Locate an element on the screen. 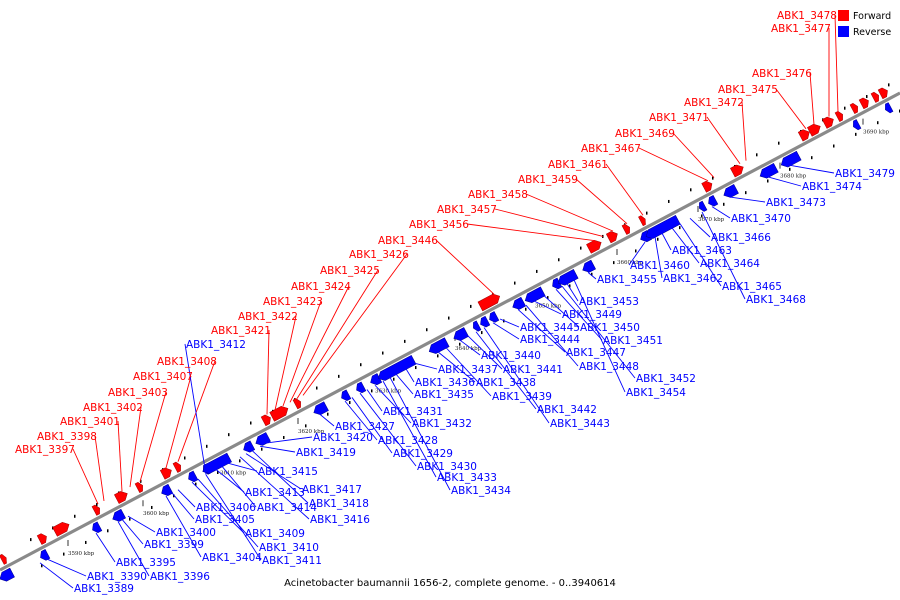  reverse-gene-label: ABK1_3436 is located at coordinates (445, 383).